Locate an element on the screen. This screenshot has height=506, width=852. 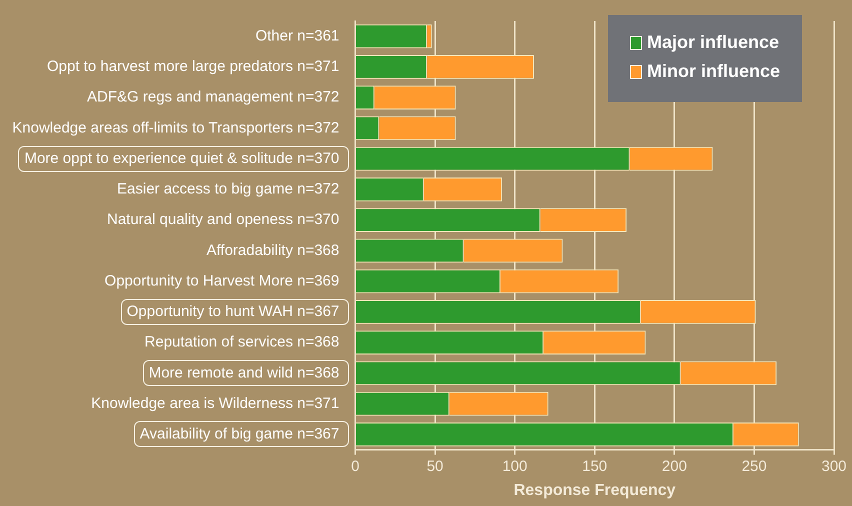
y-tick-label: Opportunity to hunt WAH n=367 is located at coordinates (233, 311).